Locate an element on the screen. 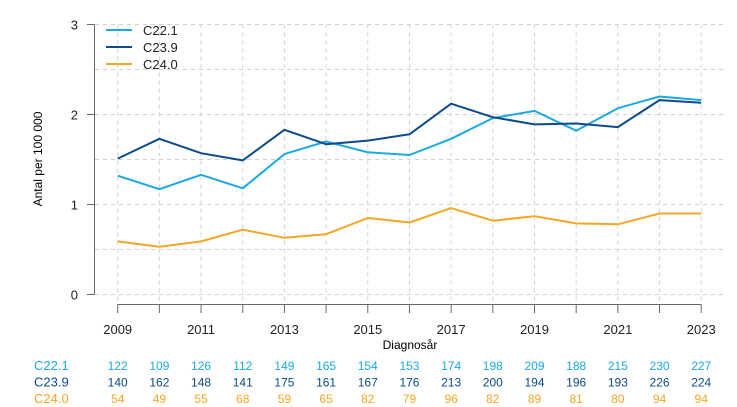 The image size is (737, 407). counts-row-label: C22.1 is located at coordinates (51, 365).